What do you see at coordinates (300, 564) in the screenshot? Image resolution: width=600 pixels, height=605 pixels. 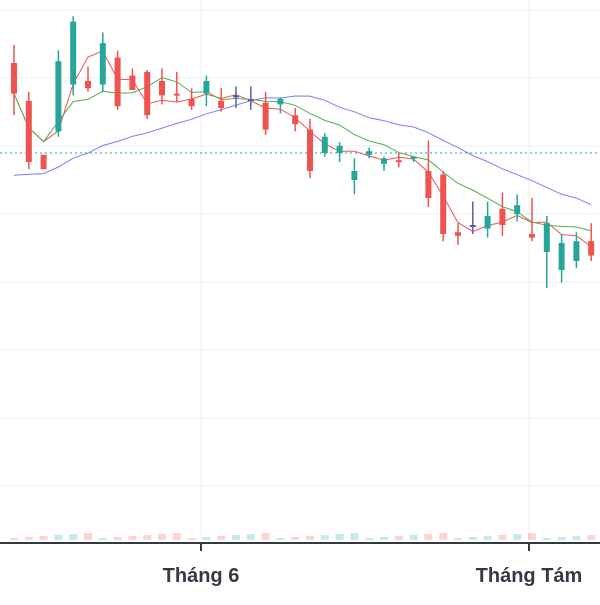 I see `x-axis: Tháng 6 Tháng Tám` at bounding box center [300, 564].